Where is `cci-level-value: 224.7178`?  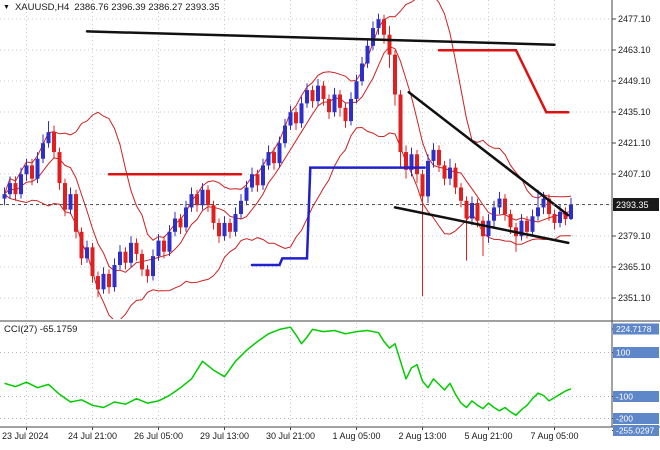
cci-level-value: 224.7178 is located at coordinates (634, 329).